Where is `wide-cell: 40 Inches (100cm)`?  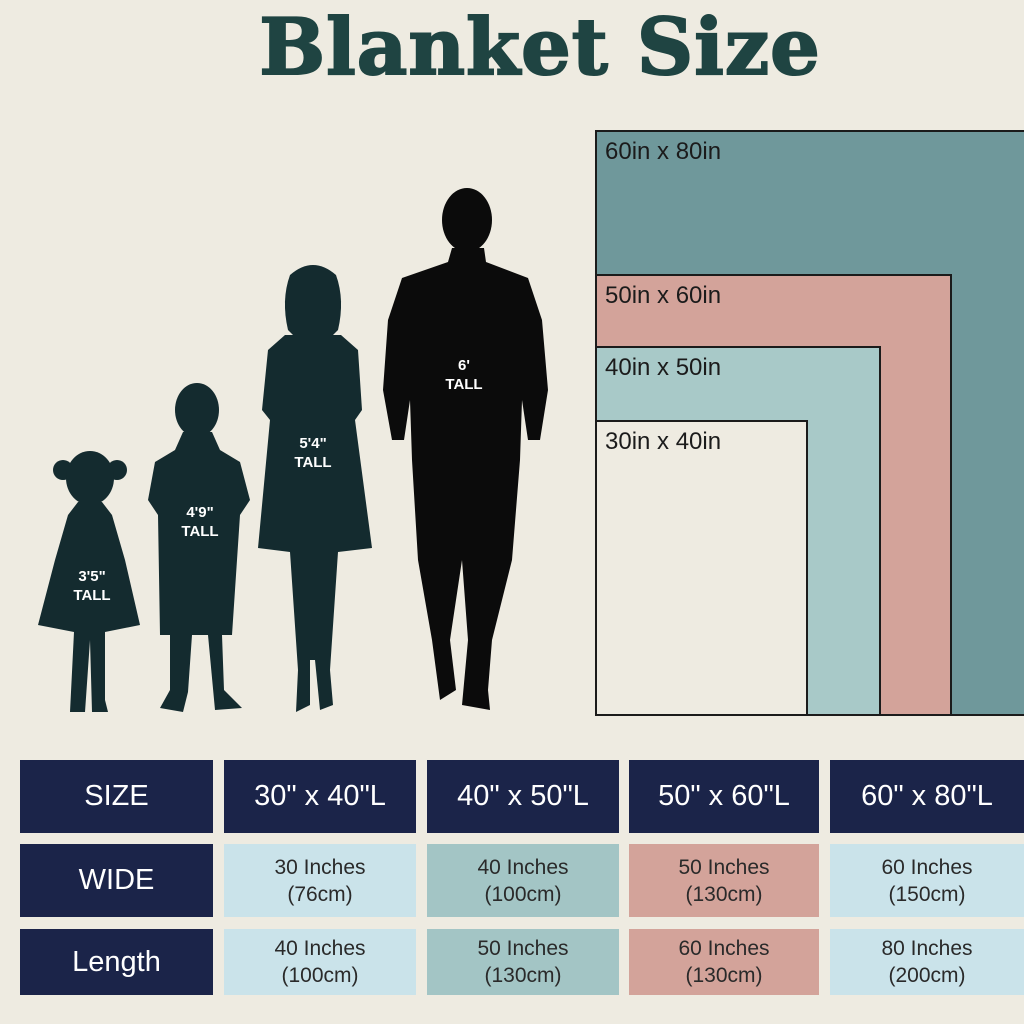
wide-cell: 40 Inches (100cm) is located at coordinates (523, 880).